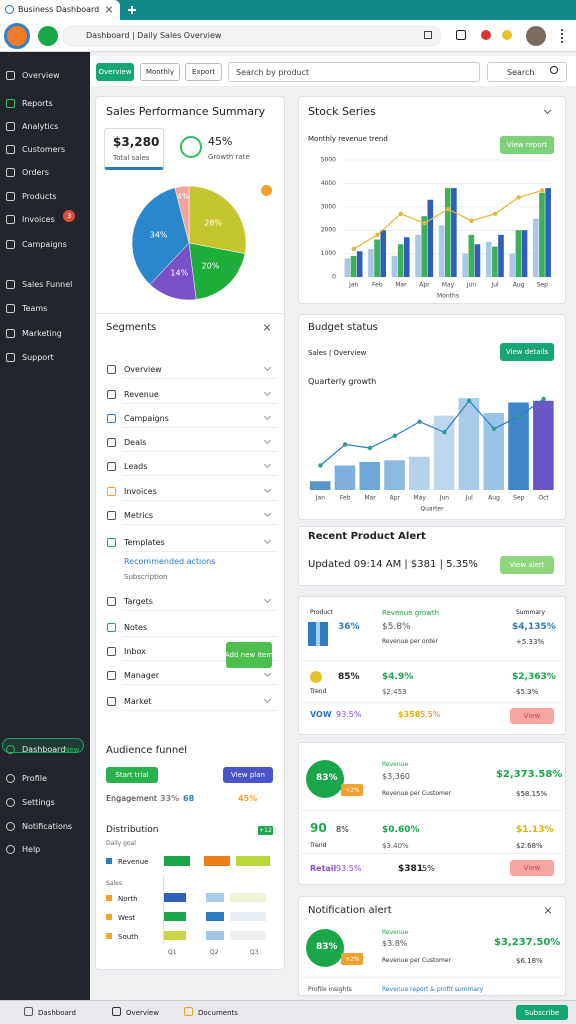  I want to click on button: View report, so click(527, 145).